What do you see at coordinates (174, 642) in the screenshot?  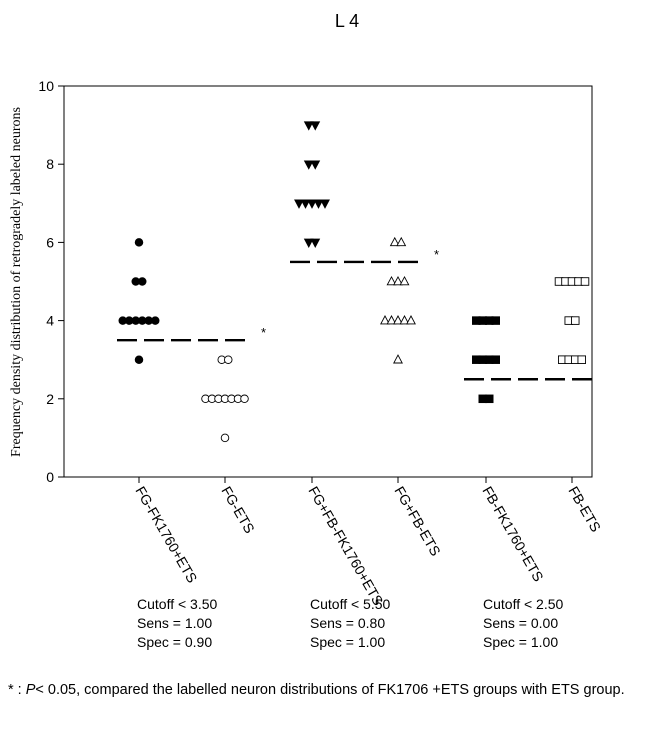 I see `cutoff-stat-line: Spec = 0.90` at bounding box center [174, 642].